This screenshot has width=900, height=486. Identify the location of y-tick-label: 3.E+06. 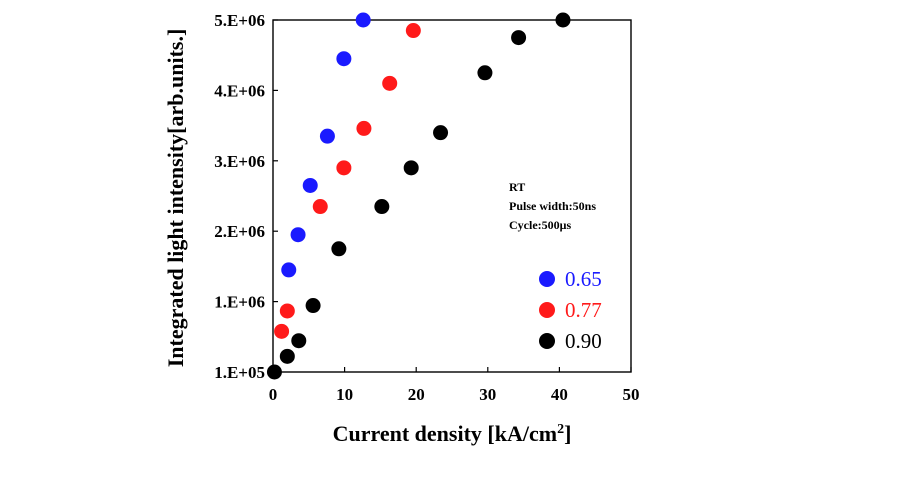
(239, 161).